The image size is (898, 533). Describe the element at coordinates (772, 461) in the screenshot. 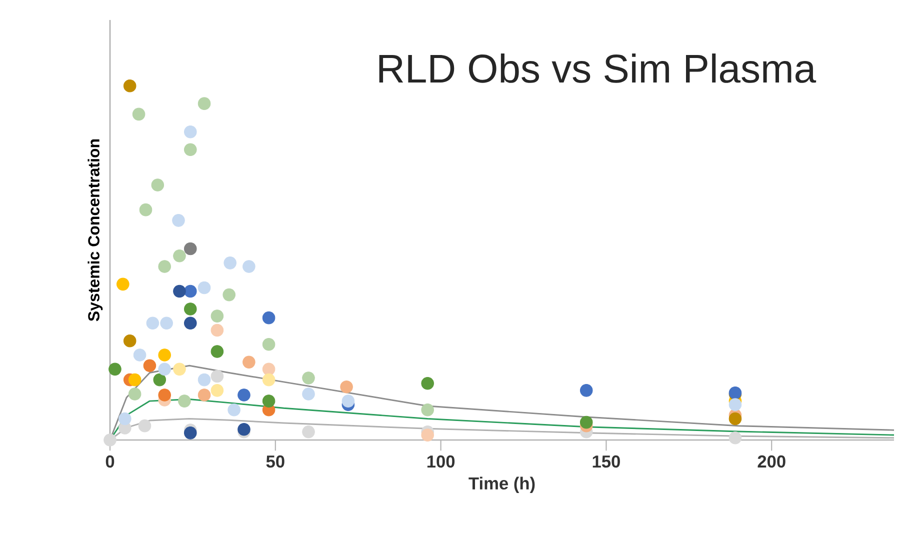

I see `x-tick-label: 200` at that location.